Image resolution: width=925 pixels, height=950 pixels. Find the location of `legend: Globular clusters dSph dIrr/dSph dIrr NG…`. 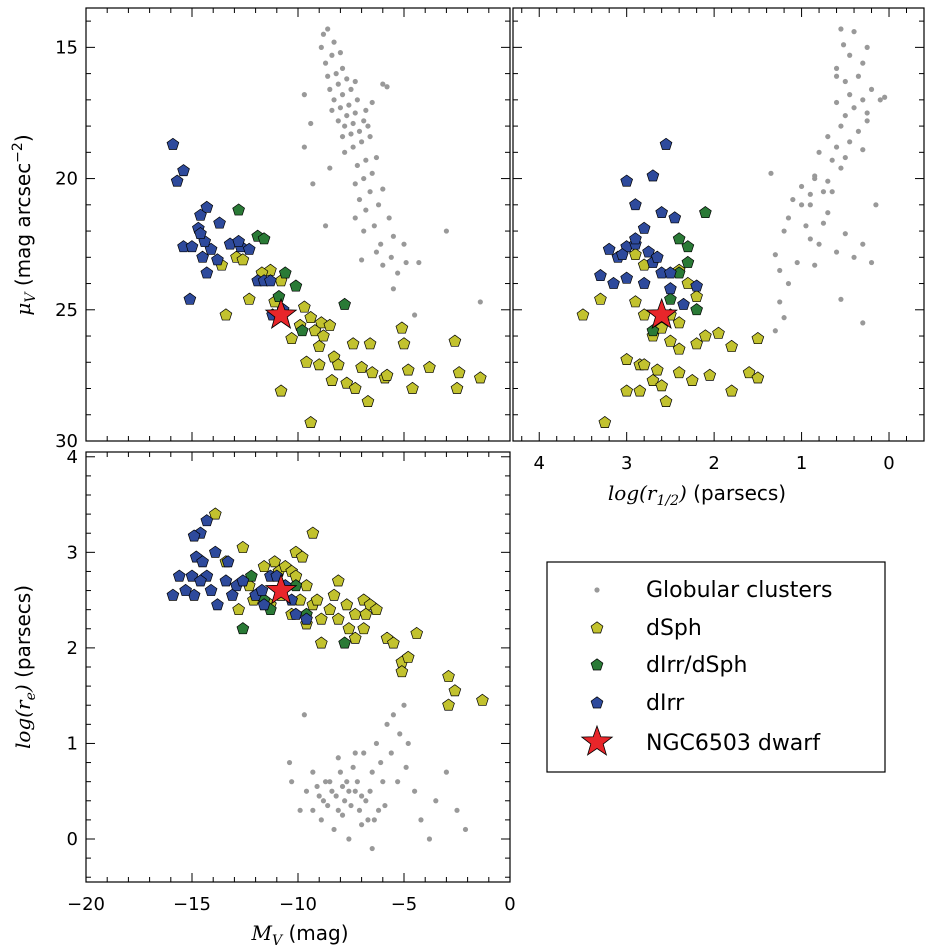

legend: Globular clusters dSph dIrr/dSph dIrr NG… is located at coordinates (716, 667).